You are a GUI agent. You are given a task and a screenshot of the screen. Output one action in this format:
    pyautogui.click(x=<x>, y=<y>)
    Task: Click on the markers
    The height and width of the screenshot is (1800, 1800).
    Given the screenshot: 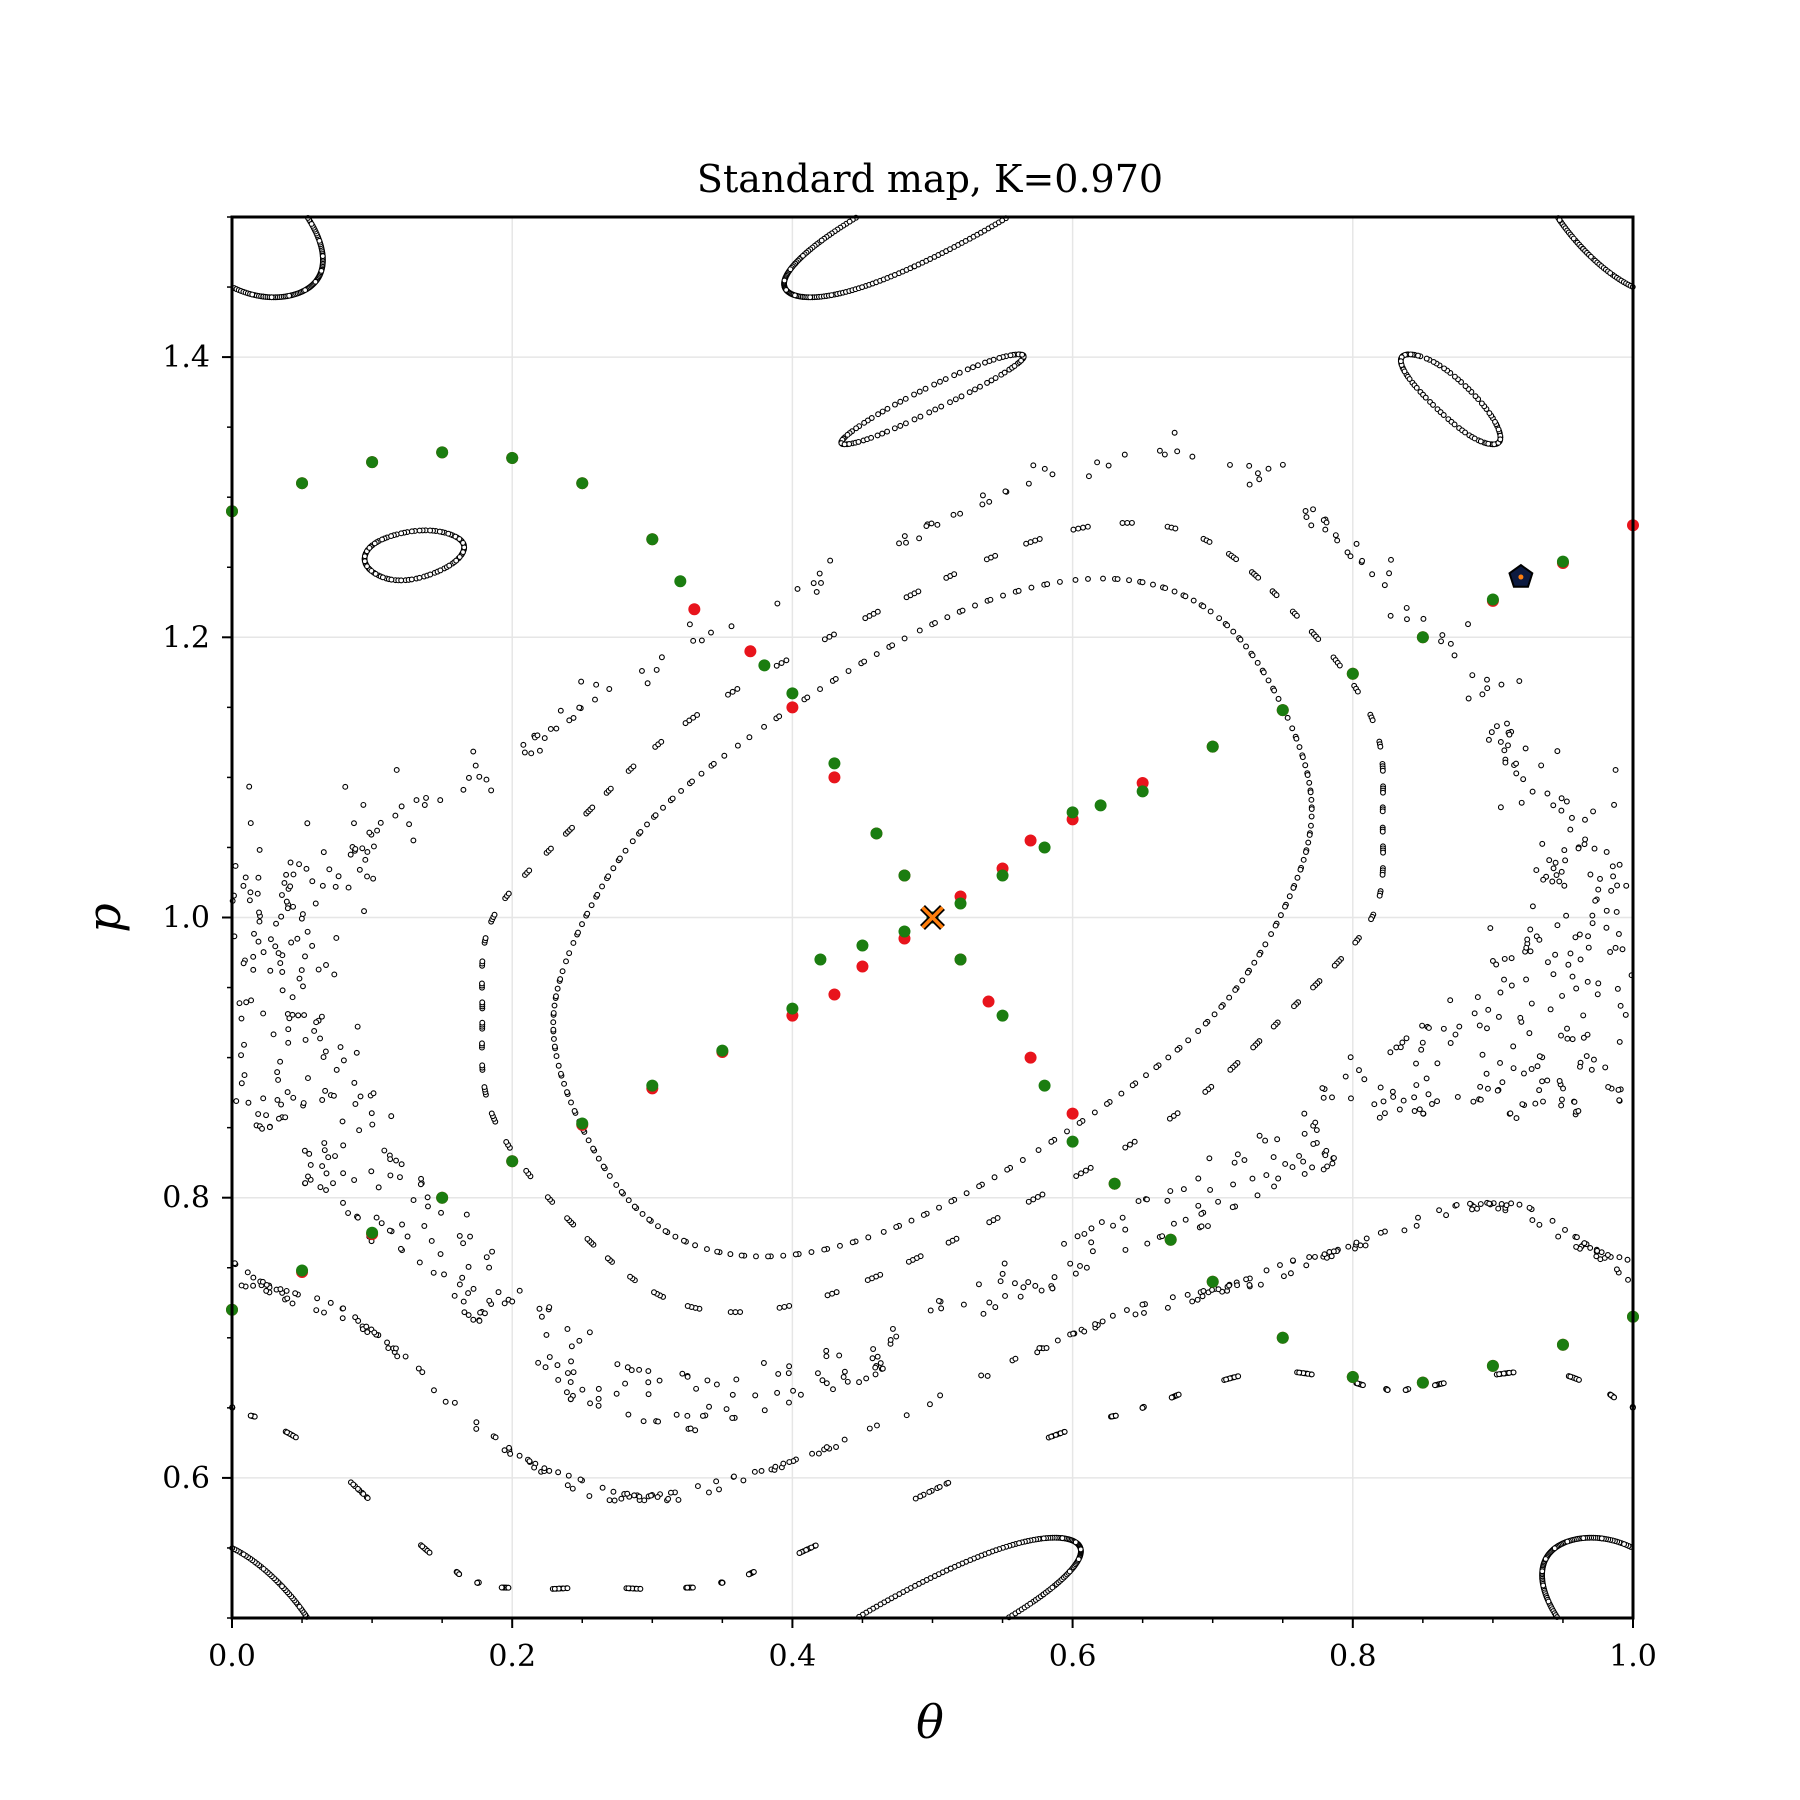 What is the action you would take?
    pyautogui.click(x=1227, y=746)
    